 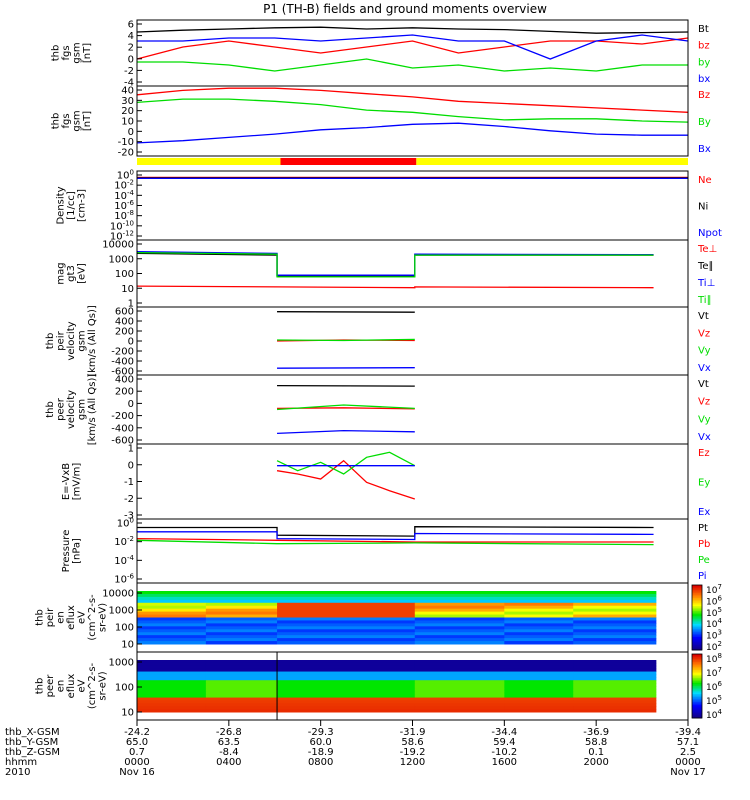 What do you see at coordinates (395, 264) in the screenshot?
I see `series-line-Te∥` at bounding box center [395, 264].